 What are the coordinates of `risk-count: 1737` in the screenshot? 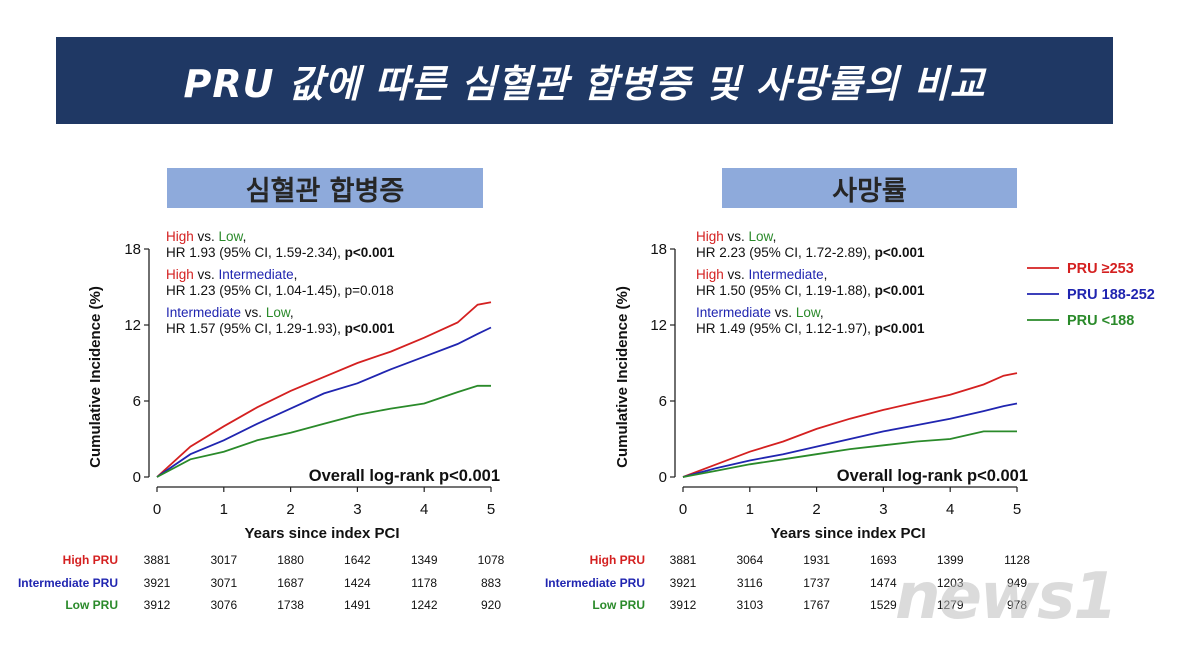 It's located at (816, 583).